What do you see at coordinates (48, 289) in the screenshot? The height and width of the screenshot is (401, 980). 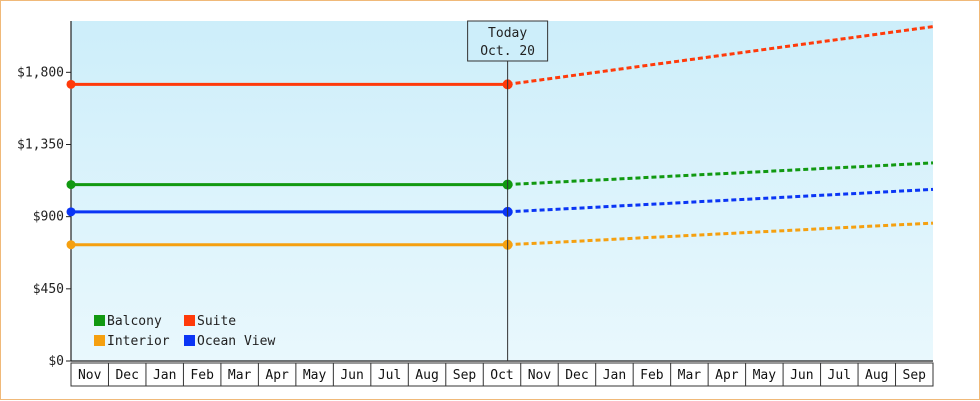 I see `y-tick-label: $450` at bounding box center [48, 289].